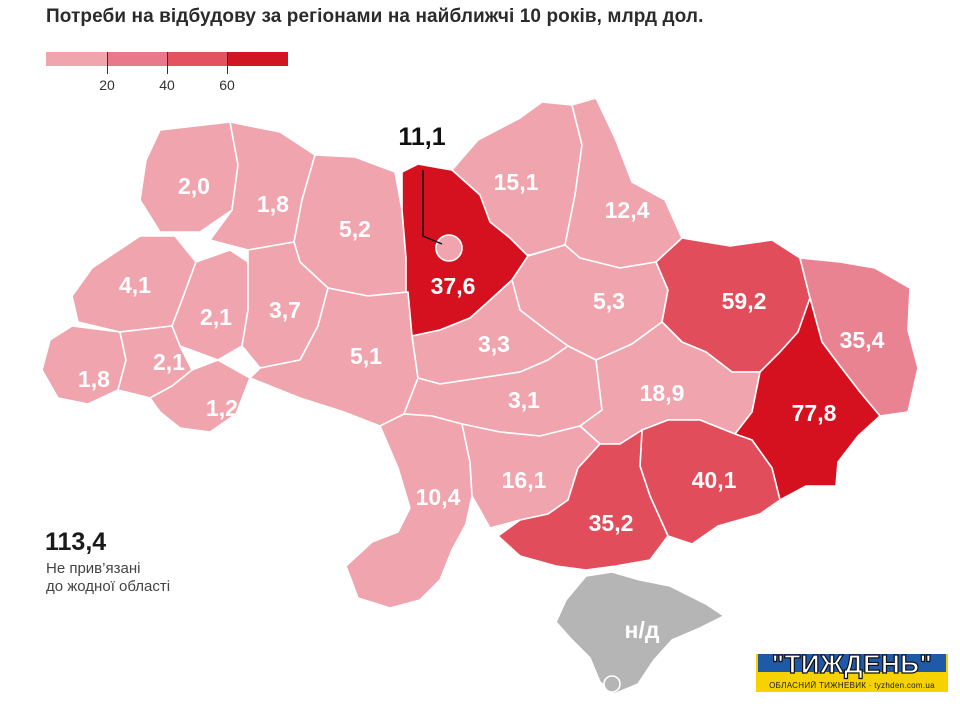 This screenshot has width=960, height=704. What do you see at coordinates (93, 568) in the screenshot?
I see `unassigned-label-line1: Не прив’язані` at bounding box center [93, 568].